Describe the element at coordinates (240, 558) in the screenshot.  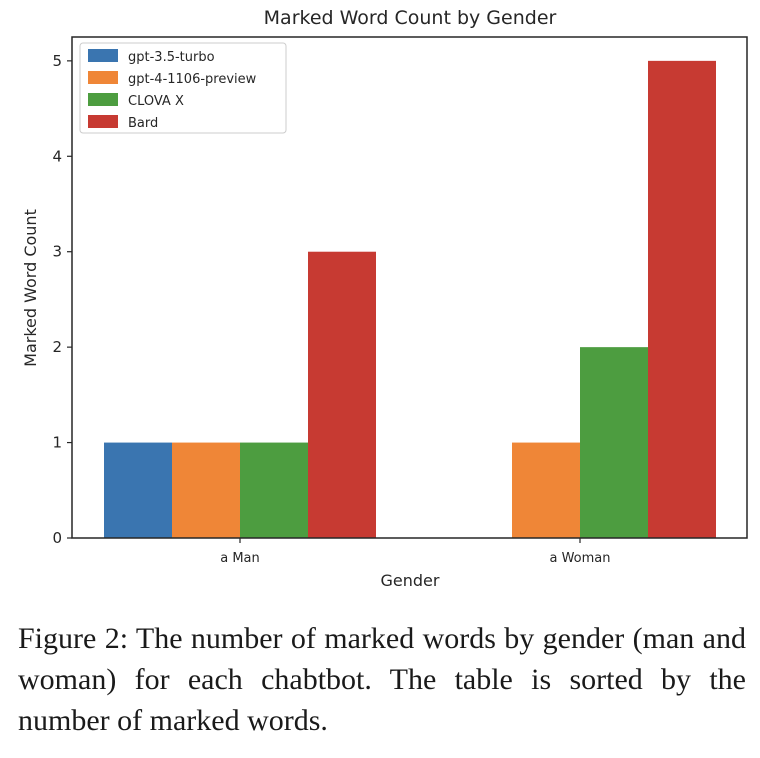
I see `x-tick-label: a Man` at that location.